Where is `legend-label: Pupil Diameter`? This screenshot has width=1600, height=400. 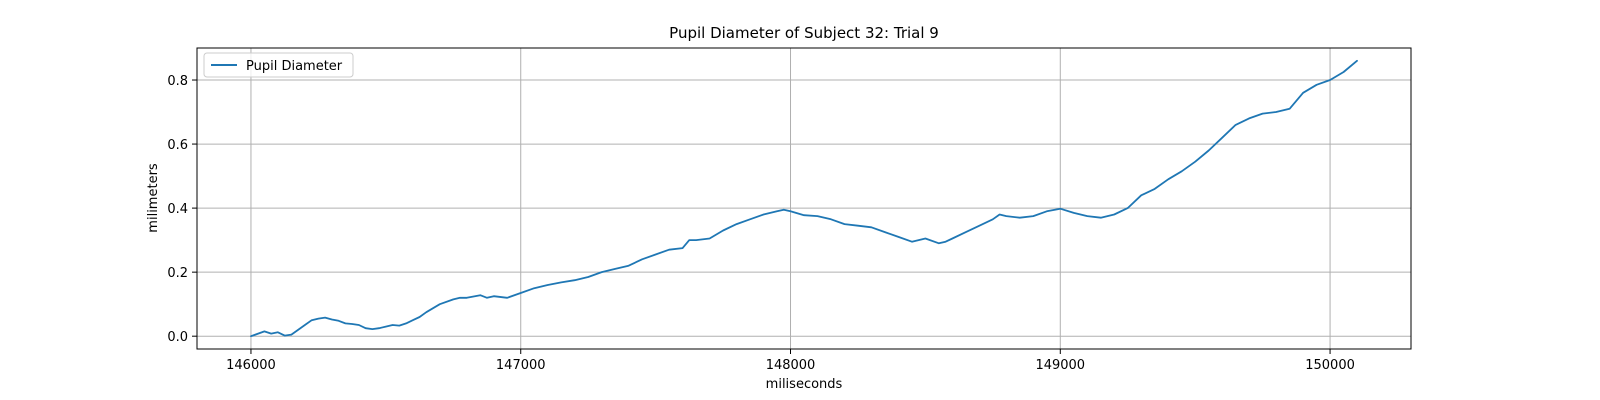 legend-label: Pupil Diameter is located at coordinates (294, 66).